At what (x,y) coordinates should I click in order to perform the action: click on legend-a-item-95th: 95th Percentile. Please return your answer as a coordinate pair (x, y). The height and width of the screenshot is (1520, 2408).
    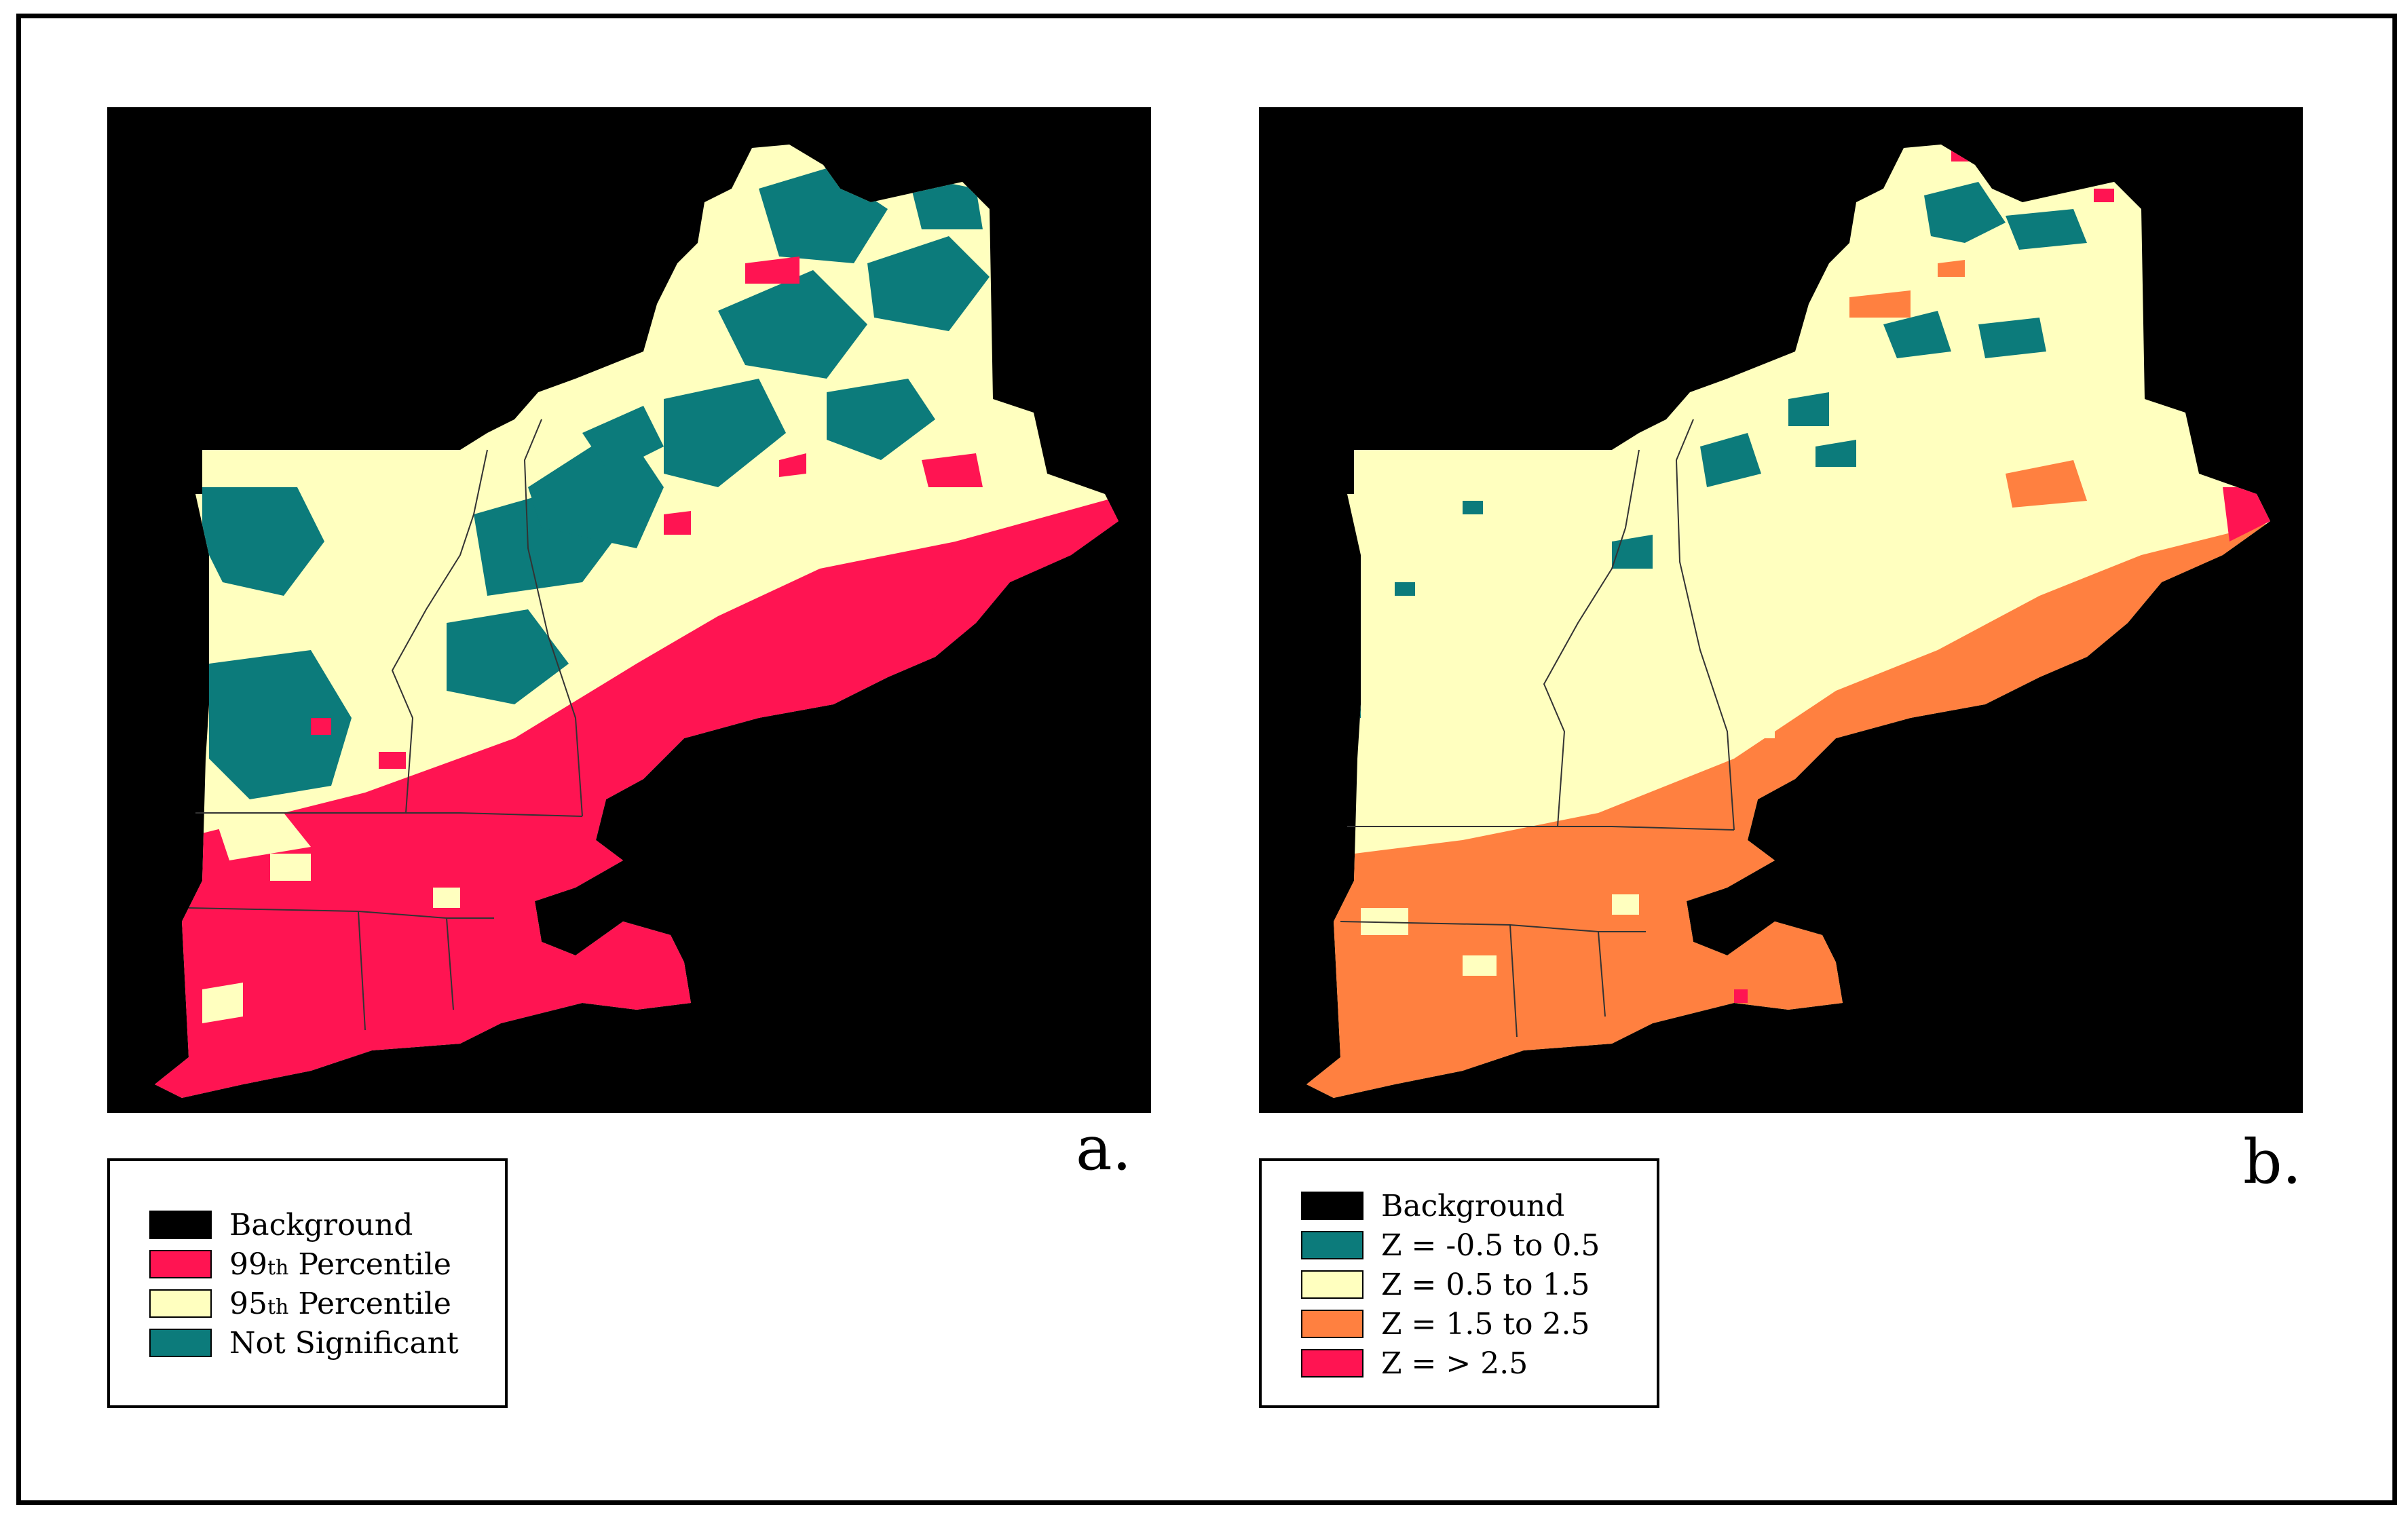
    Looking at the image, I should click on (300, 1304).